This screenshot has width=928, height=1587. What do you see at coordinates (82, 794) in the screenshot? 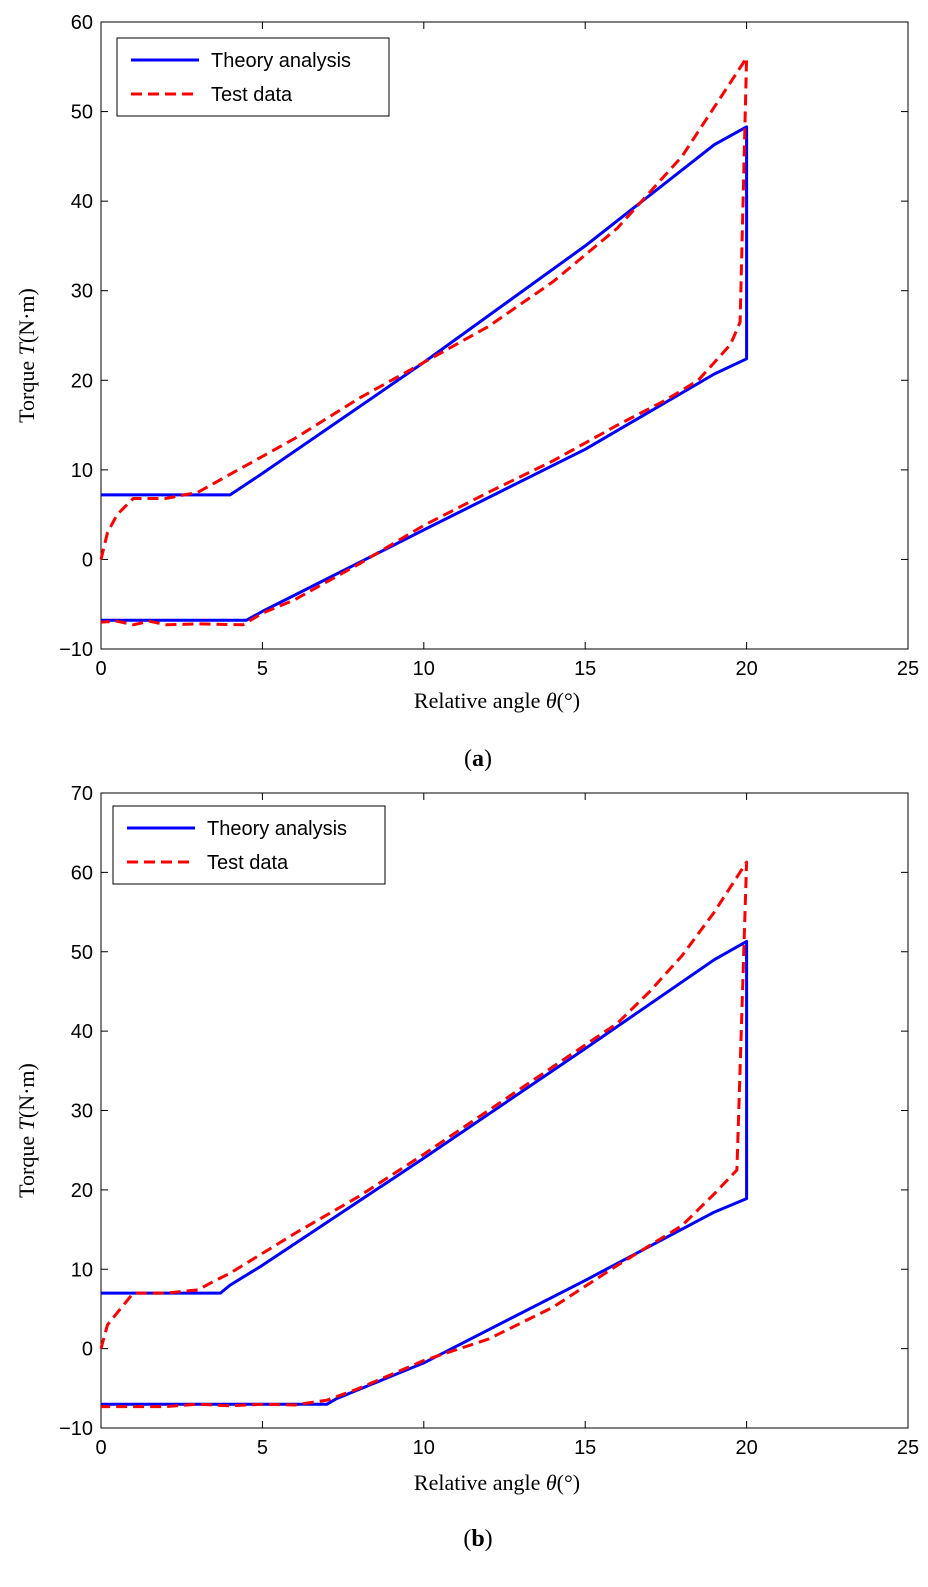
I see `y-tick-label: 70` at bounding box center [82, 794].